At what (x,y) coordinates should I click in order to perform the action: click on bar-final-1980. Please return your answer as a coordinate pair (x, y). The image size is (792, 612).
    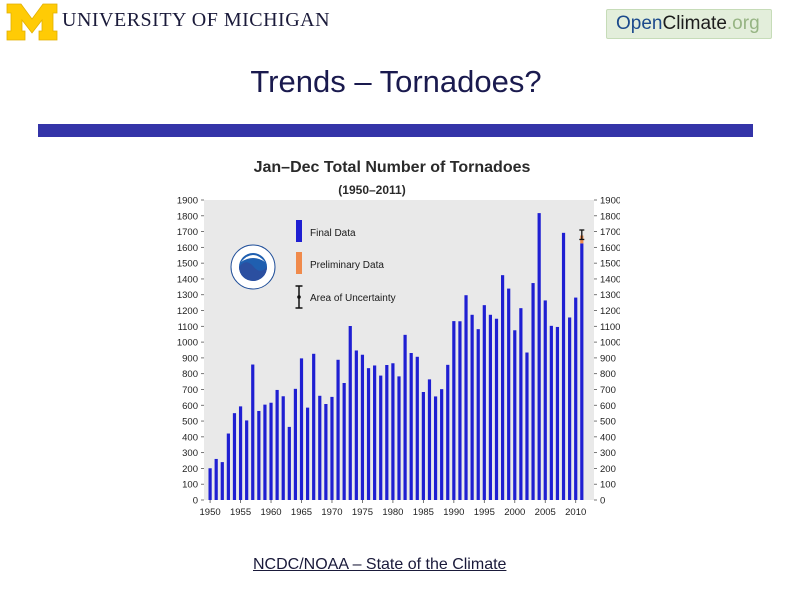
    Looking at the image, I should click on (393, 431).